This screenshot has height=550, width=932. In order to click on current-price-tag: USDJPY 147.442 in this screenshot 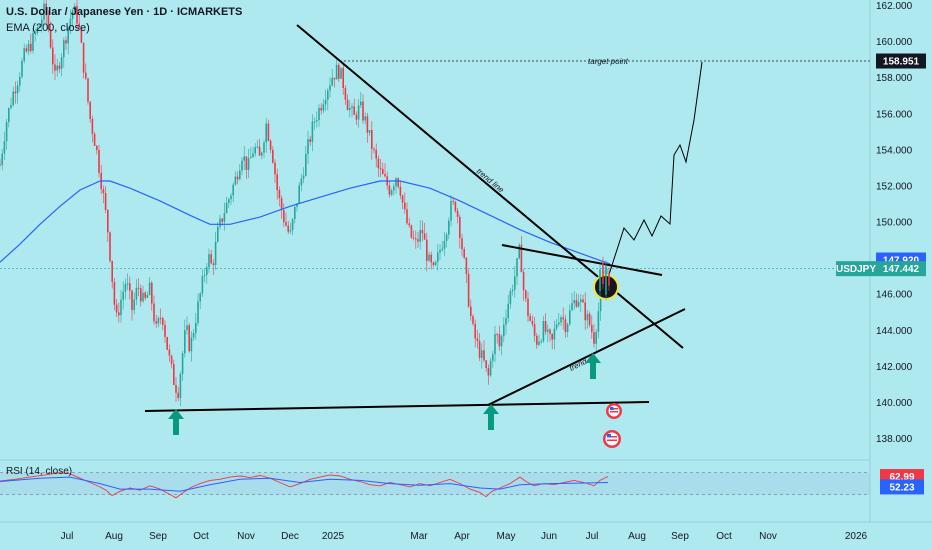, I will do `click(881, 269)`.